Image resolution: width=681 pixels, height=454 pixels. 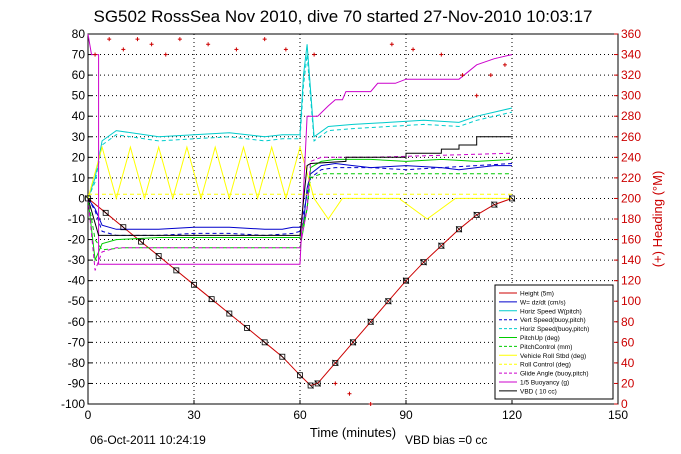 What do you see at coordinates (299, 186) in the screenshot?
I see `series-line` at bounding box center [299, 186].